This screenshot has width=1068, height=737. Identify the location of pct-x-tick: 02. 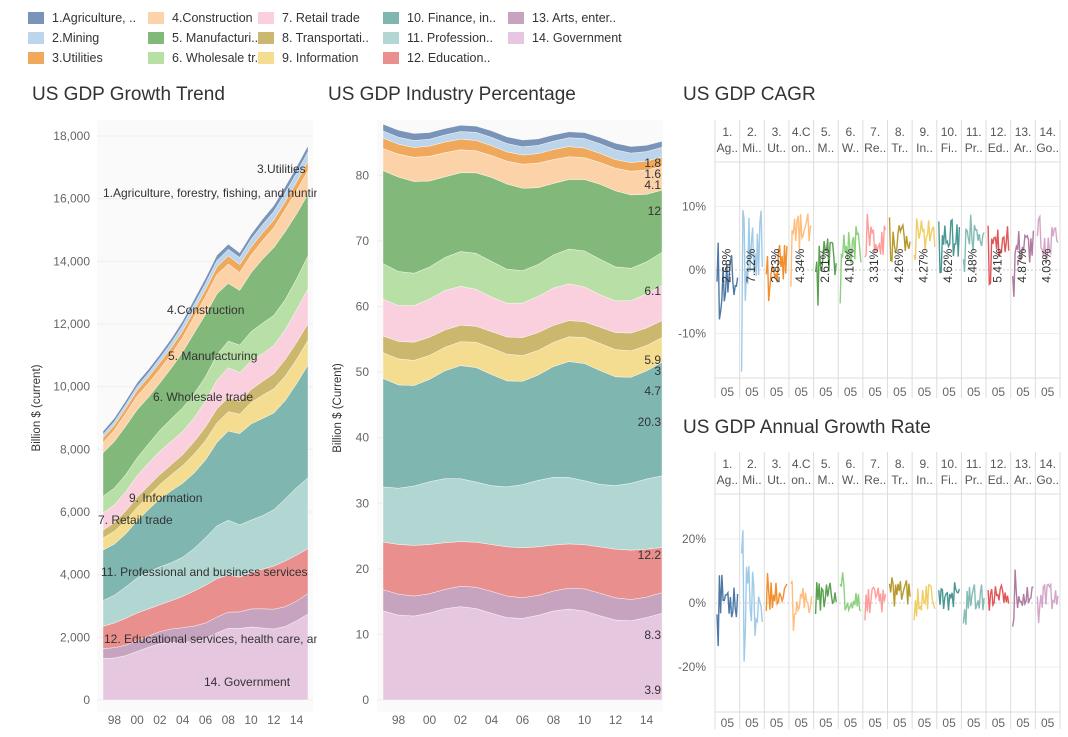
(461, 720).